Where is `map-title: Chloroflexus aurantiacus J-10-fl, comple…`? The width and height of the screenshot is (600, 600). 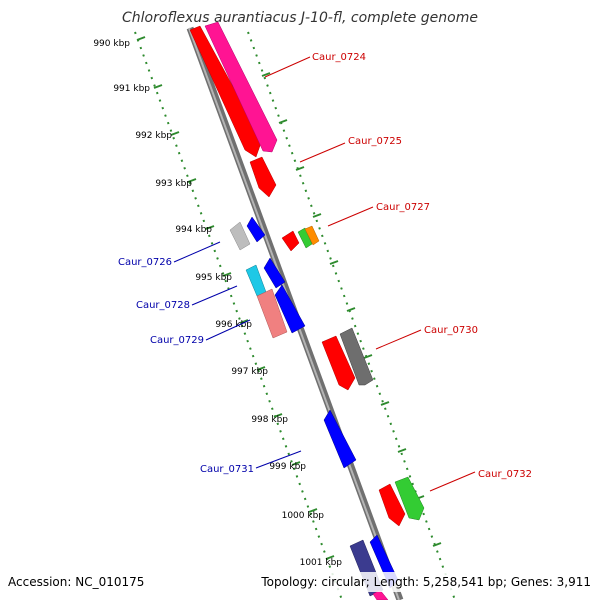 map-title: Chloroflexus aurantiacus J-10-fl, comple… is located at coordinates (300, 18).